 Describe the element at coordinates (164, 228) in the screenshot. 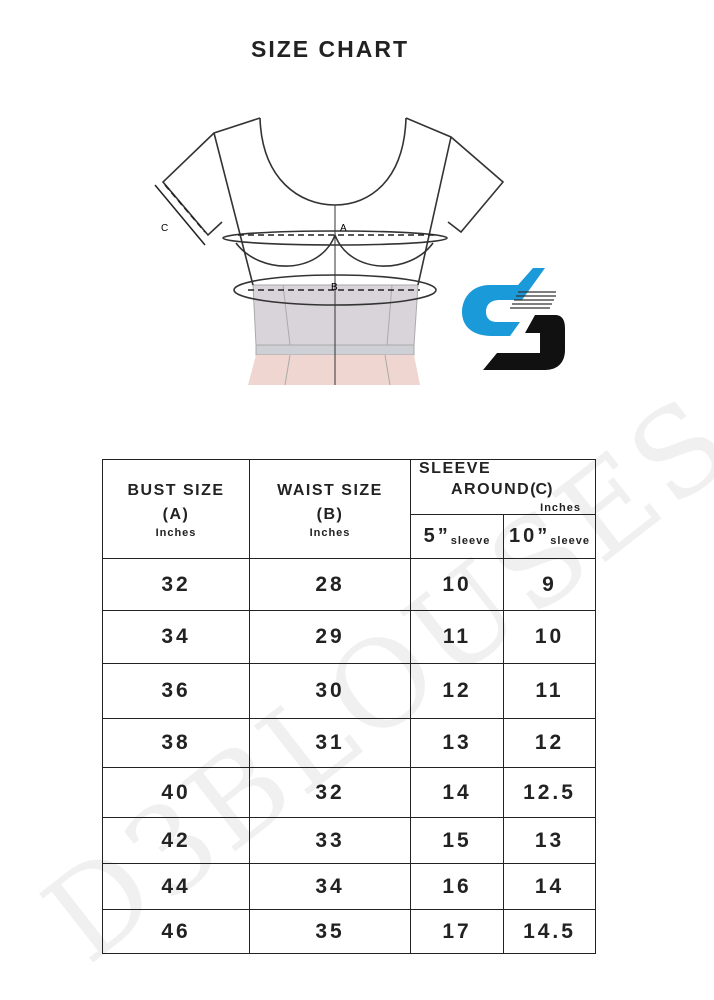

I see `label-c: C` at that location.